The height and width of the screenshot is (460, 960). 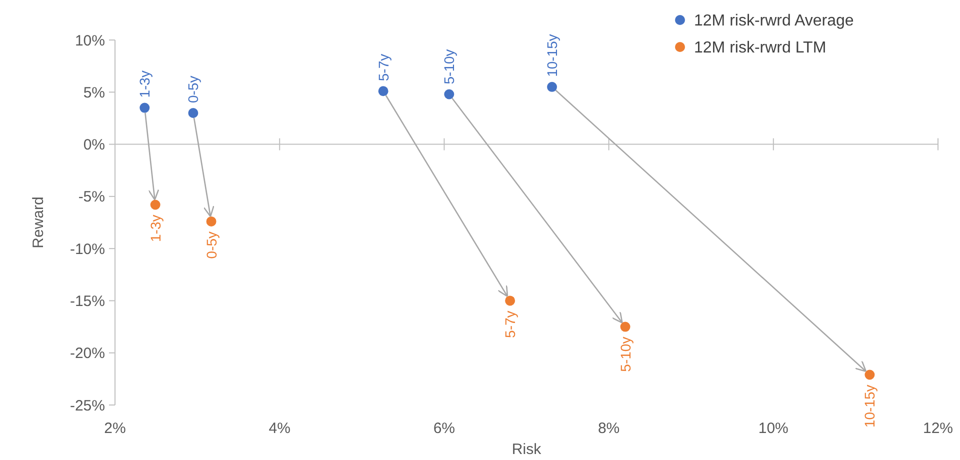 What do you see at coordinates (94, 93) in the screenshot?
I see `y-tick-label: 5%` at bounding box center [94, 93].